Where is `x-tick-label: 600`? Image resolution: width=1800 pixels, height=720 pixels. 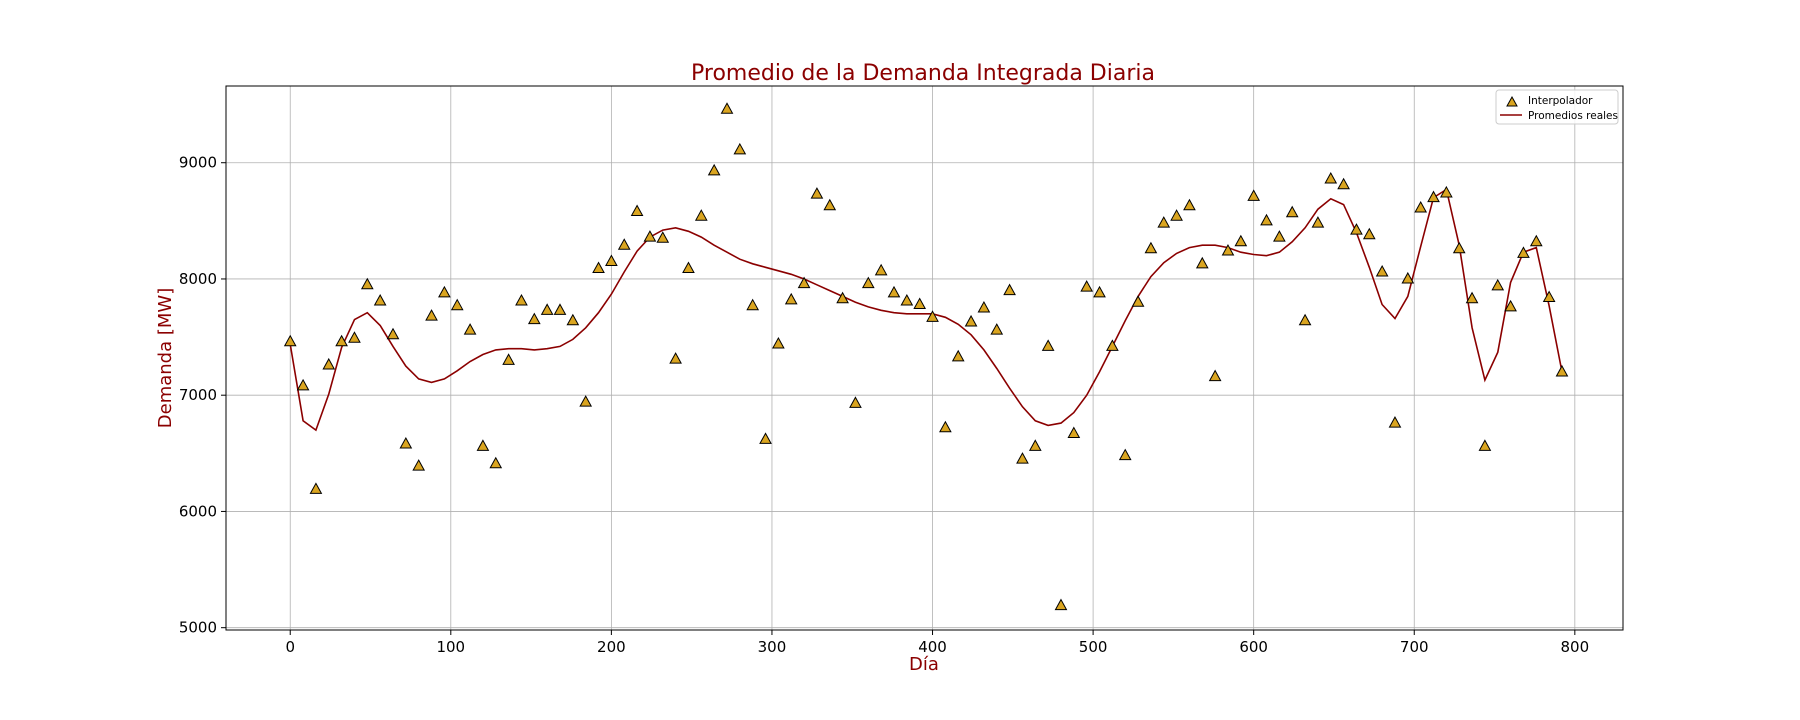 x-tick-label: 600 is located at coordinates (1253, 647).